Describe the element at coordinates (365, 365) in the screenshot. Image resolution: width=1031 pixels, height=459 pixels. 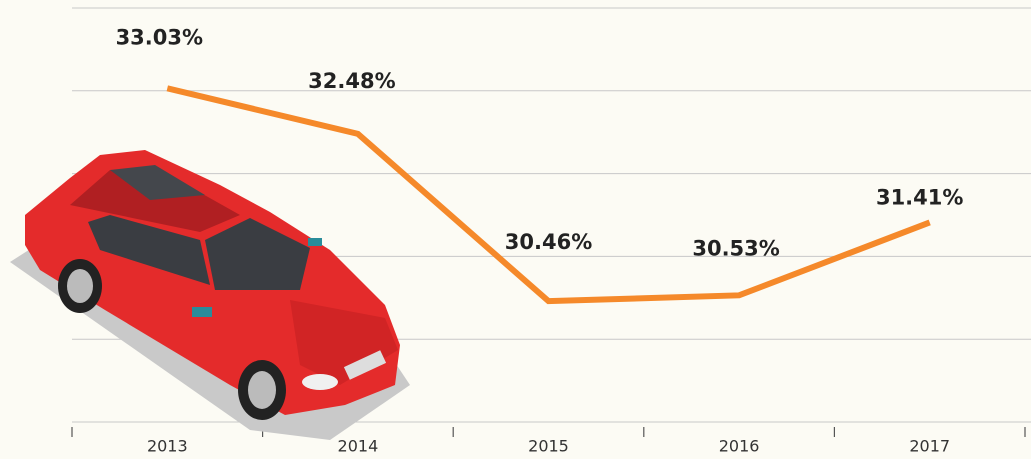
I see `car-grille` at that location.